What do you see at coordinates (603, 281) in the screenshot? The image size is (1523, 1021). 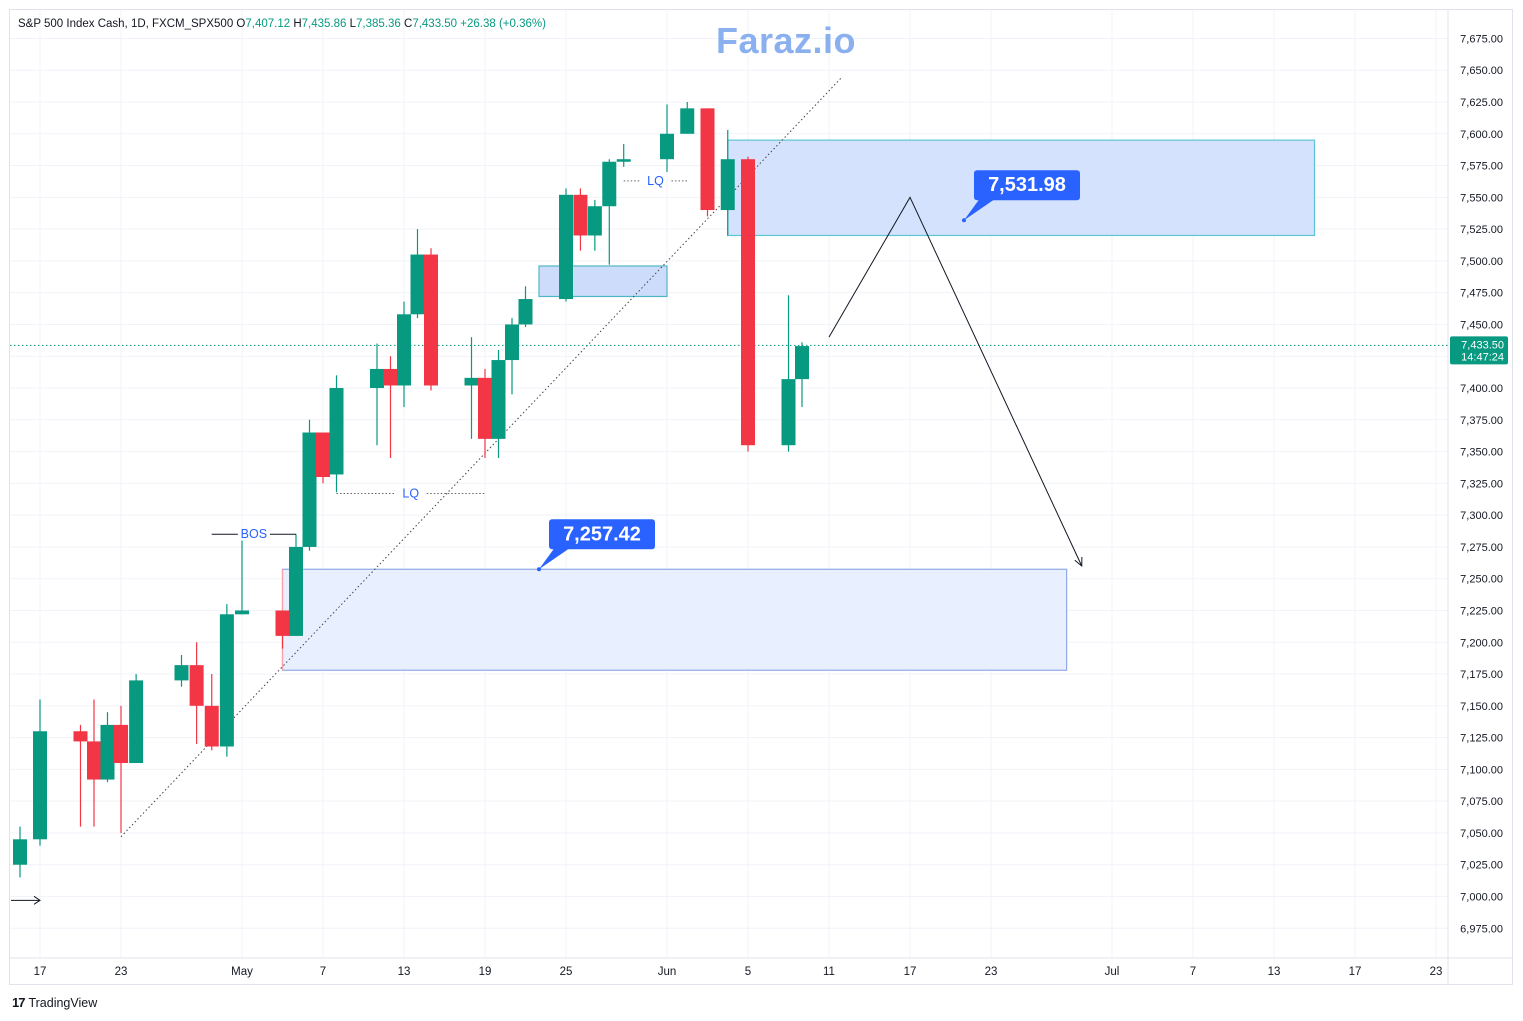 I see `small-zone` at bounding box center [603, 281].